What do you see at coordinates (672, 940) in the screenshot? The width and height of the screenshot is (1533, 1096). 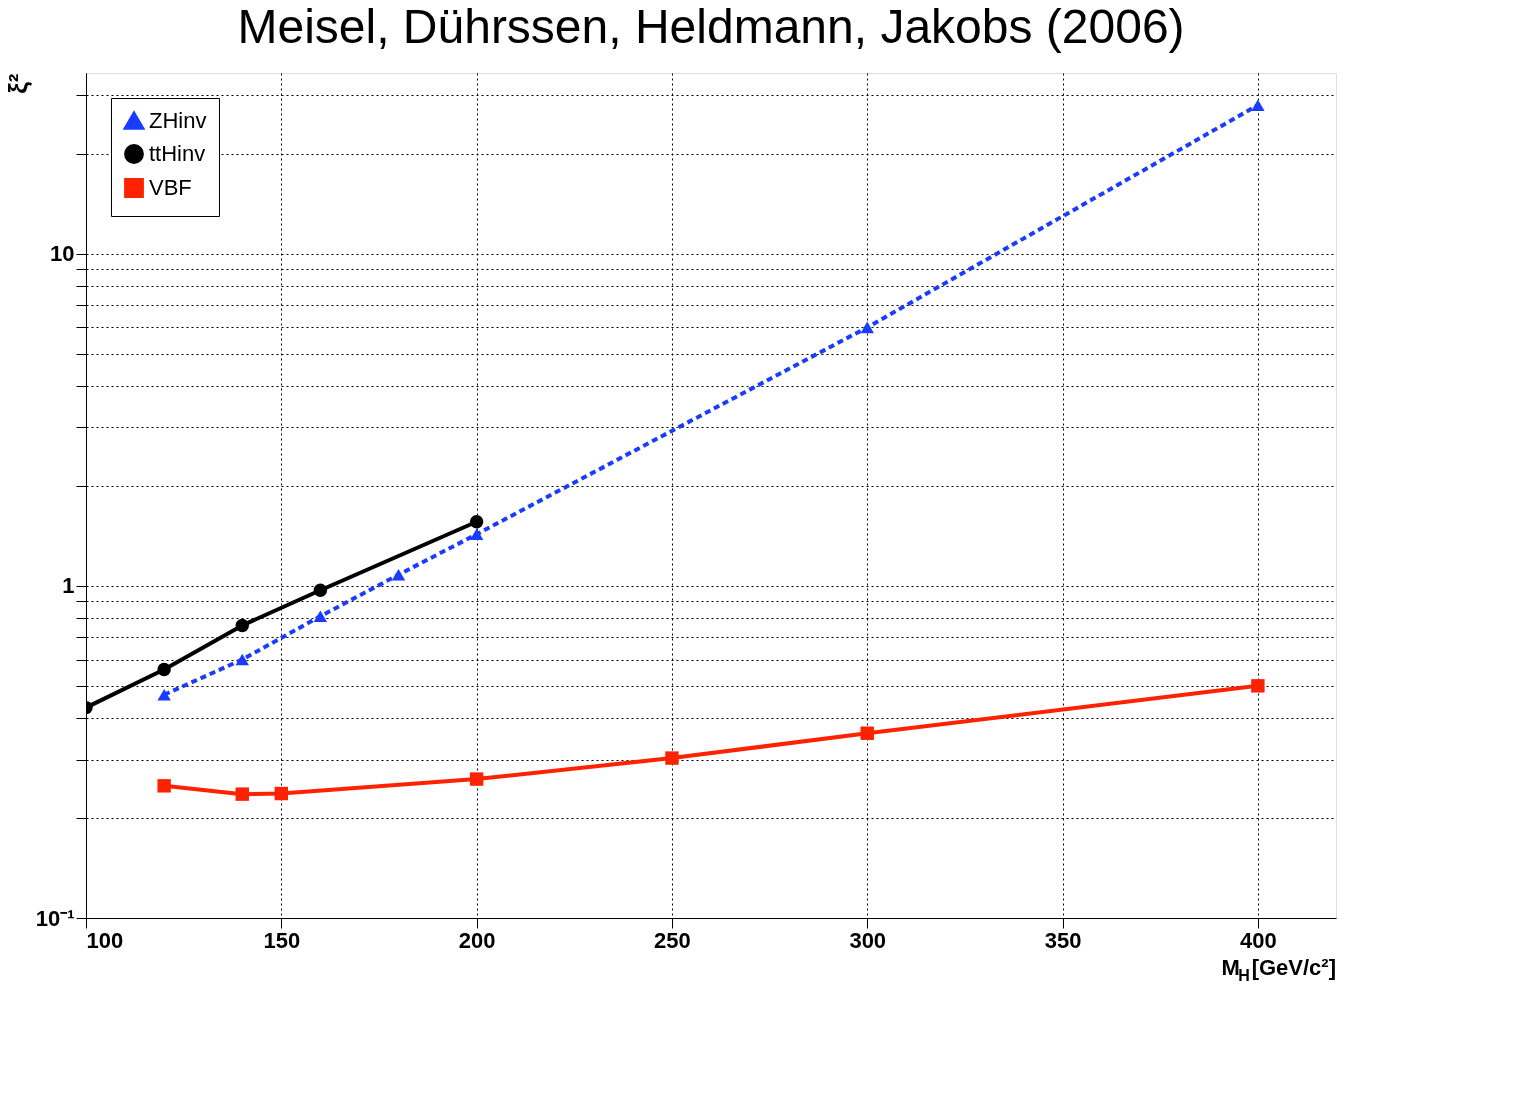 I see `x-tick-label: 250` at bounding box center [672, 940].